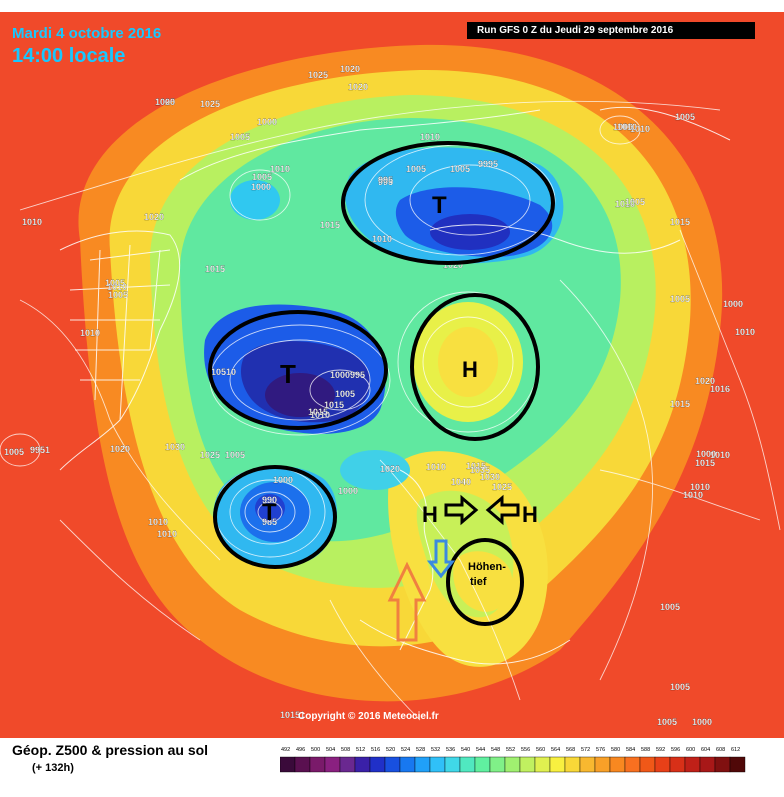 This screenshot has height=797, width=784. I want to click on low-label-siberia: T, so click(439, 205).